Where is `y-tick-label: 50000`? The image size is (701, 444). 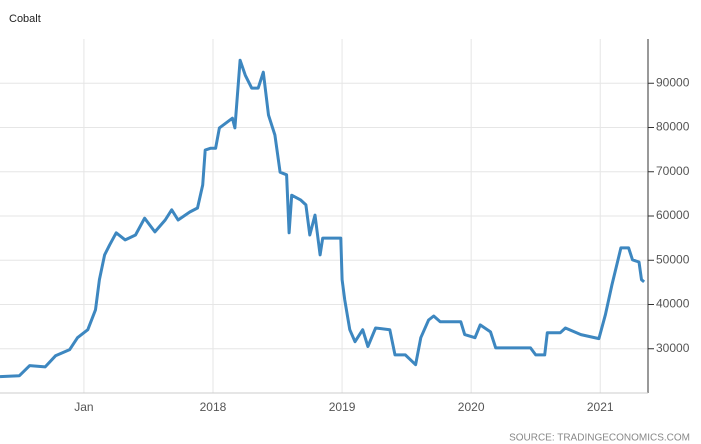 y-tick-label: 50000 is located at coordinates (673, 259).